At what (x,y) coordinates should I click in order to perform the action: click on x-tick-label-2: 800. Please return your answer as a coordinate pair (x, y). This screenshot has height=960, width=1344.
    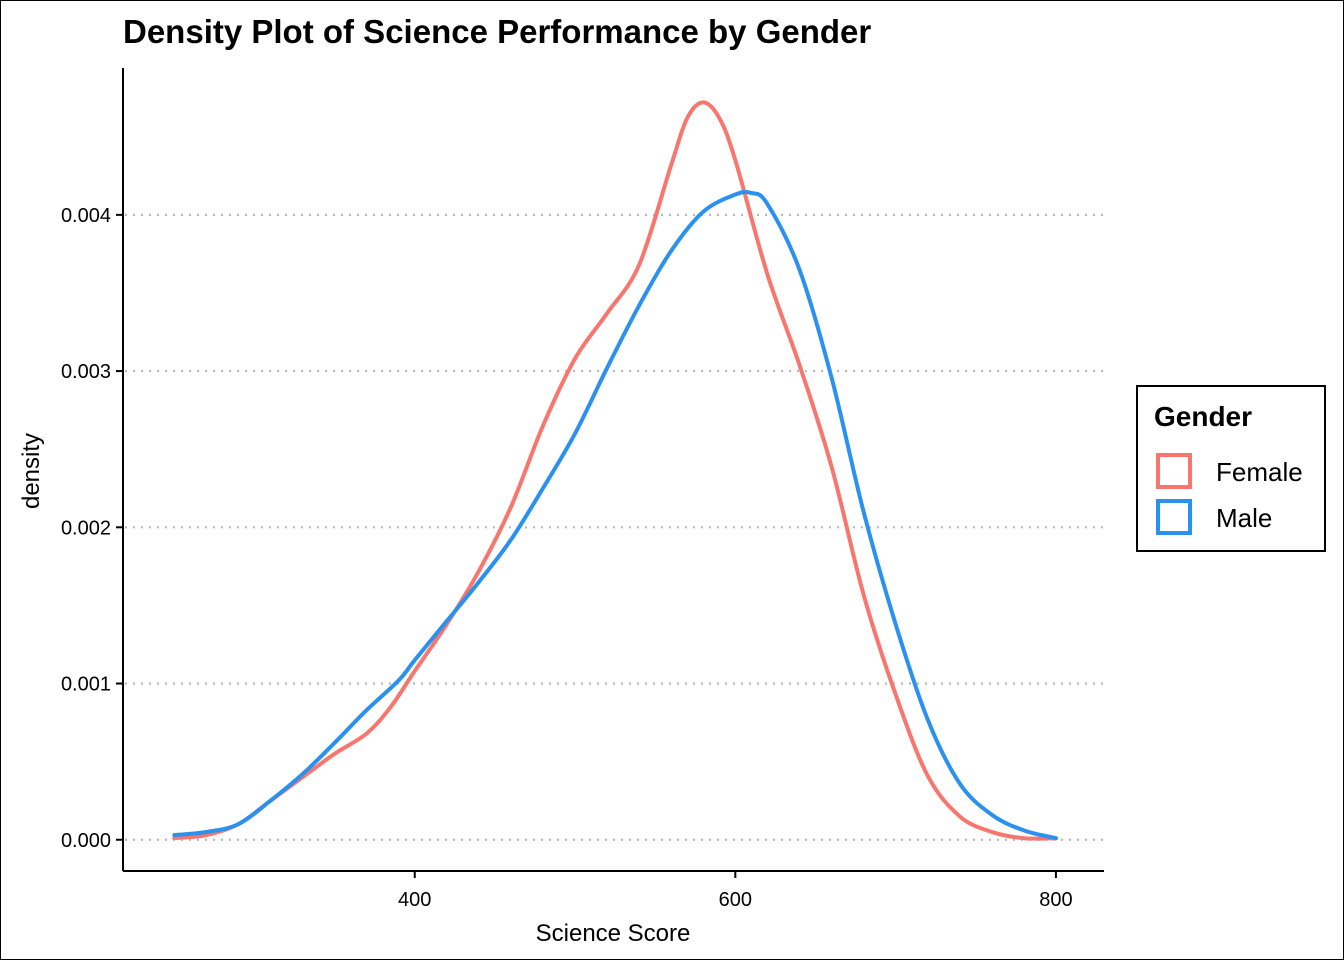
    Looking at the image, I should click on (1055, 900).